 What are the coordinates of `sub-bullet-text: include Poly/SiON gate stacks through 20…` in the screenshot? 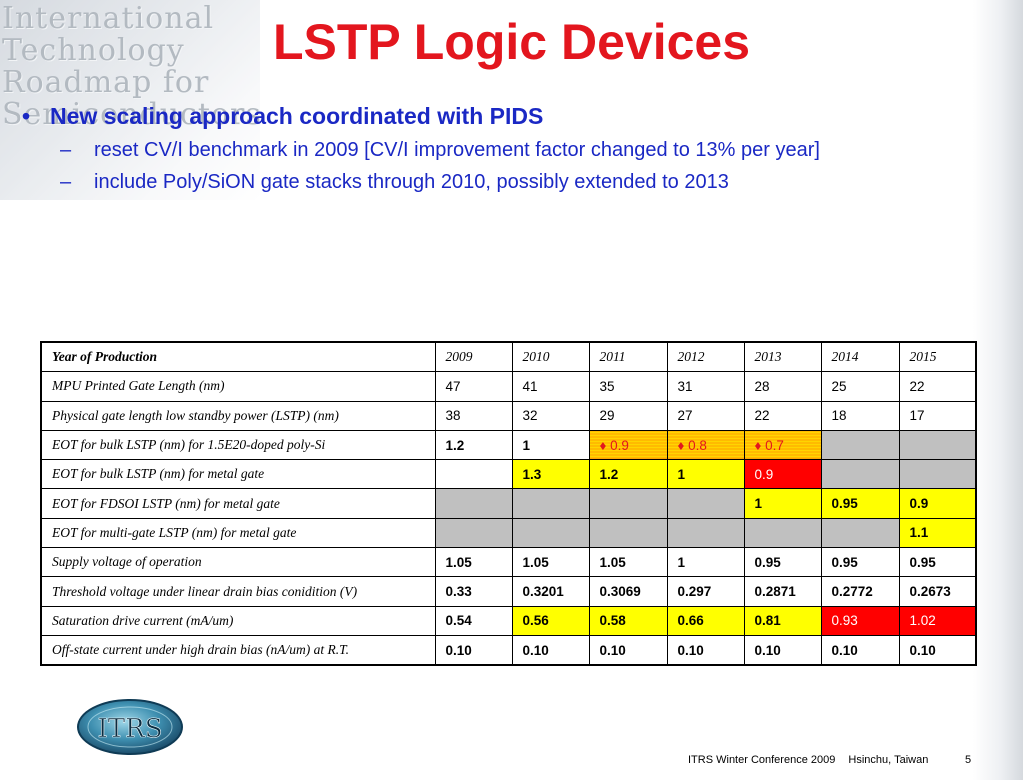 It's located at (411, 182).